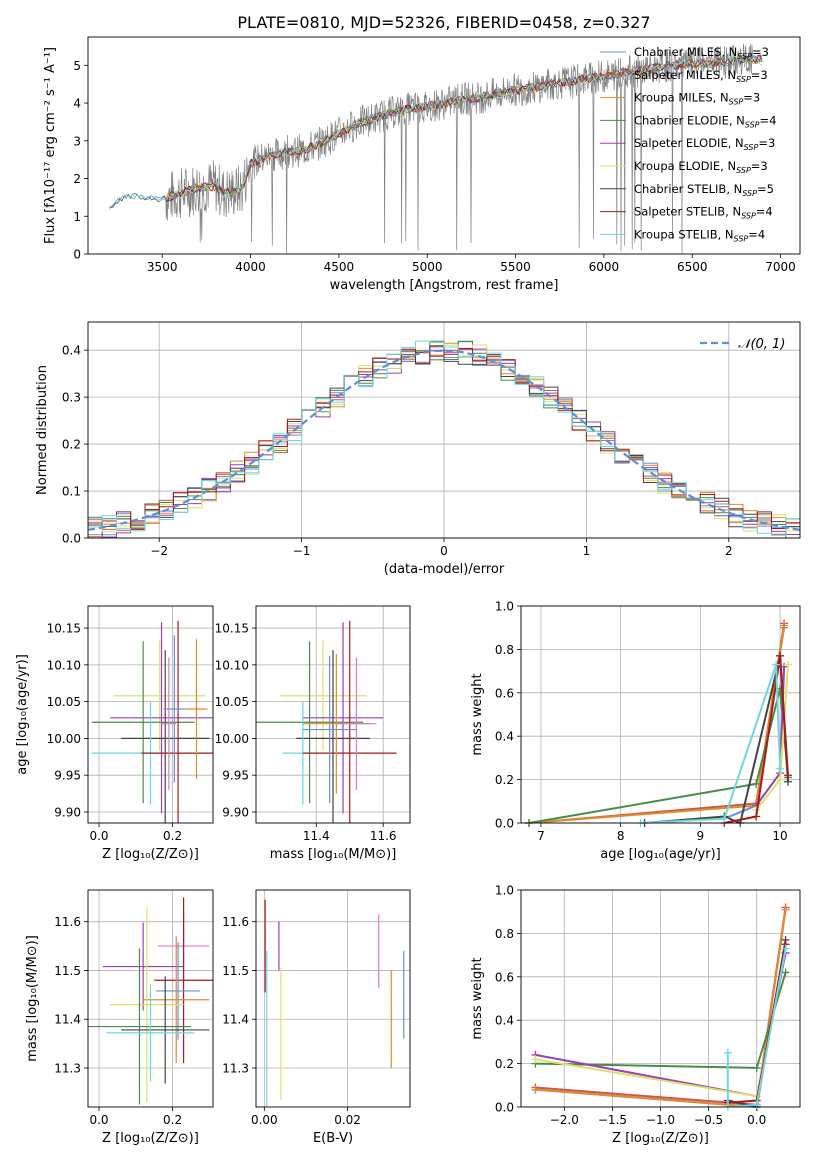  I want to click on x-tick-label: 4500, so click(339, 267).